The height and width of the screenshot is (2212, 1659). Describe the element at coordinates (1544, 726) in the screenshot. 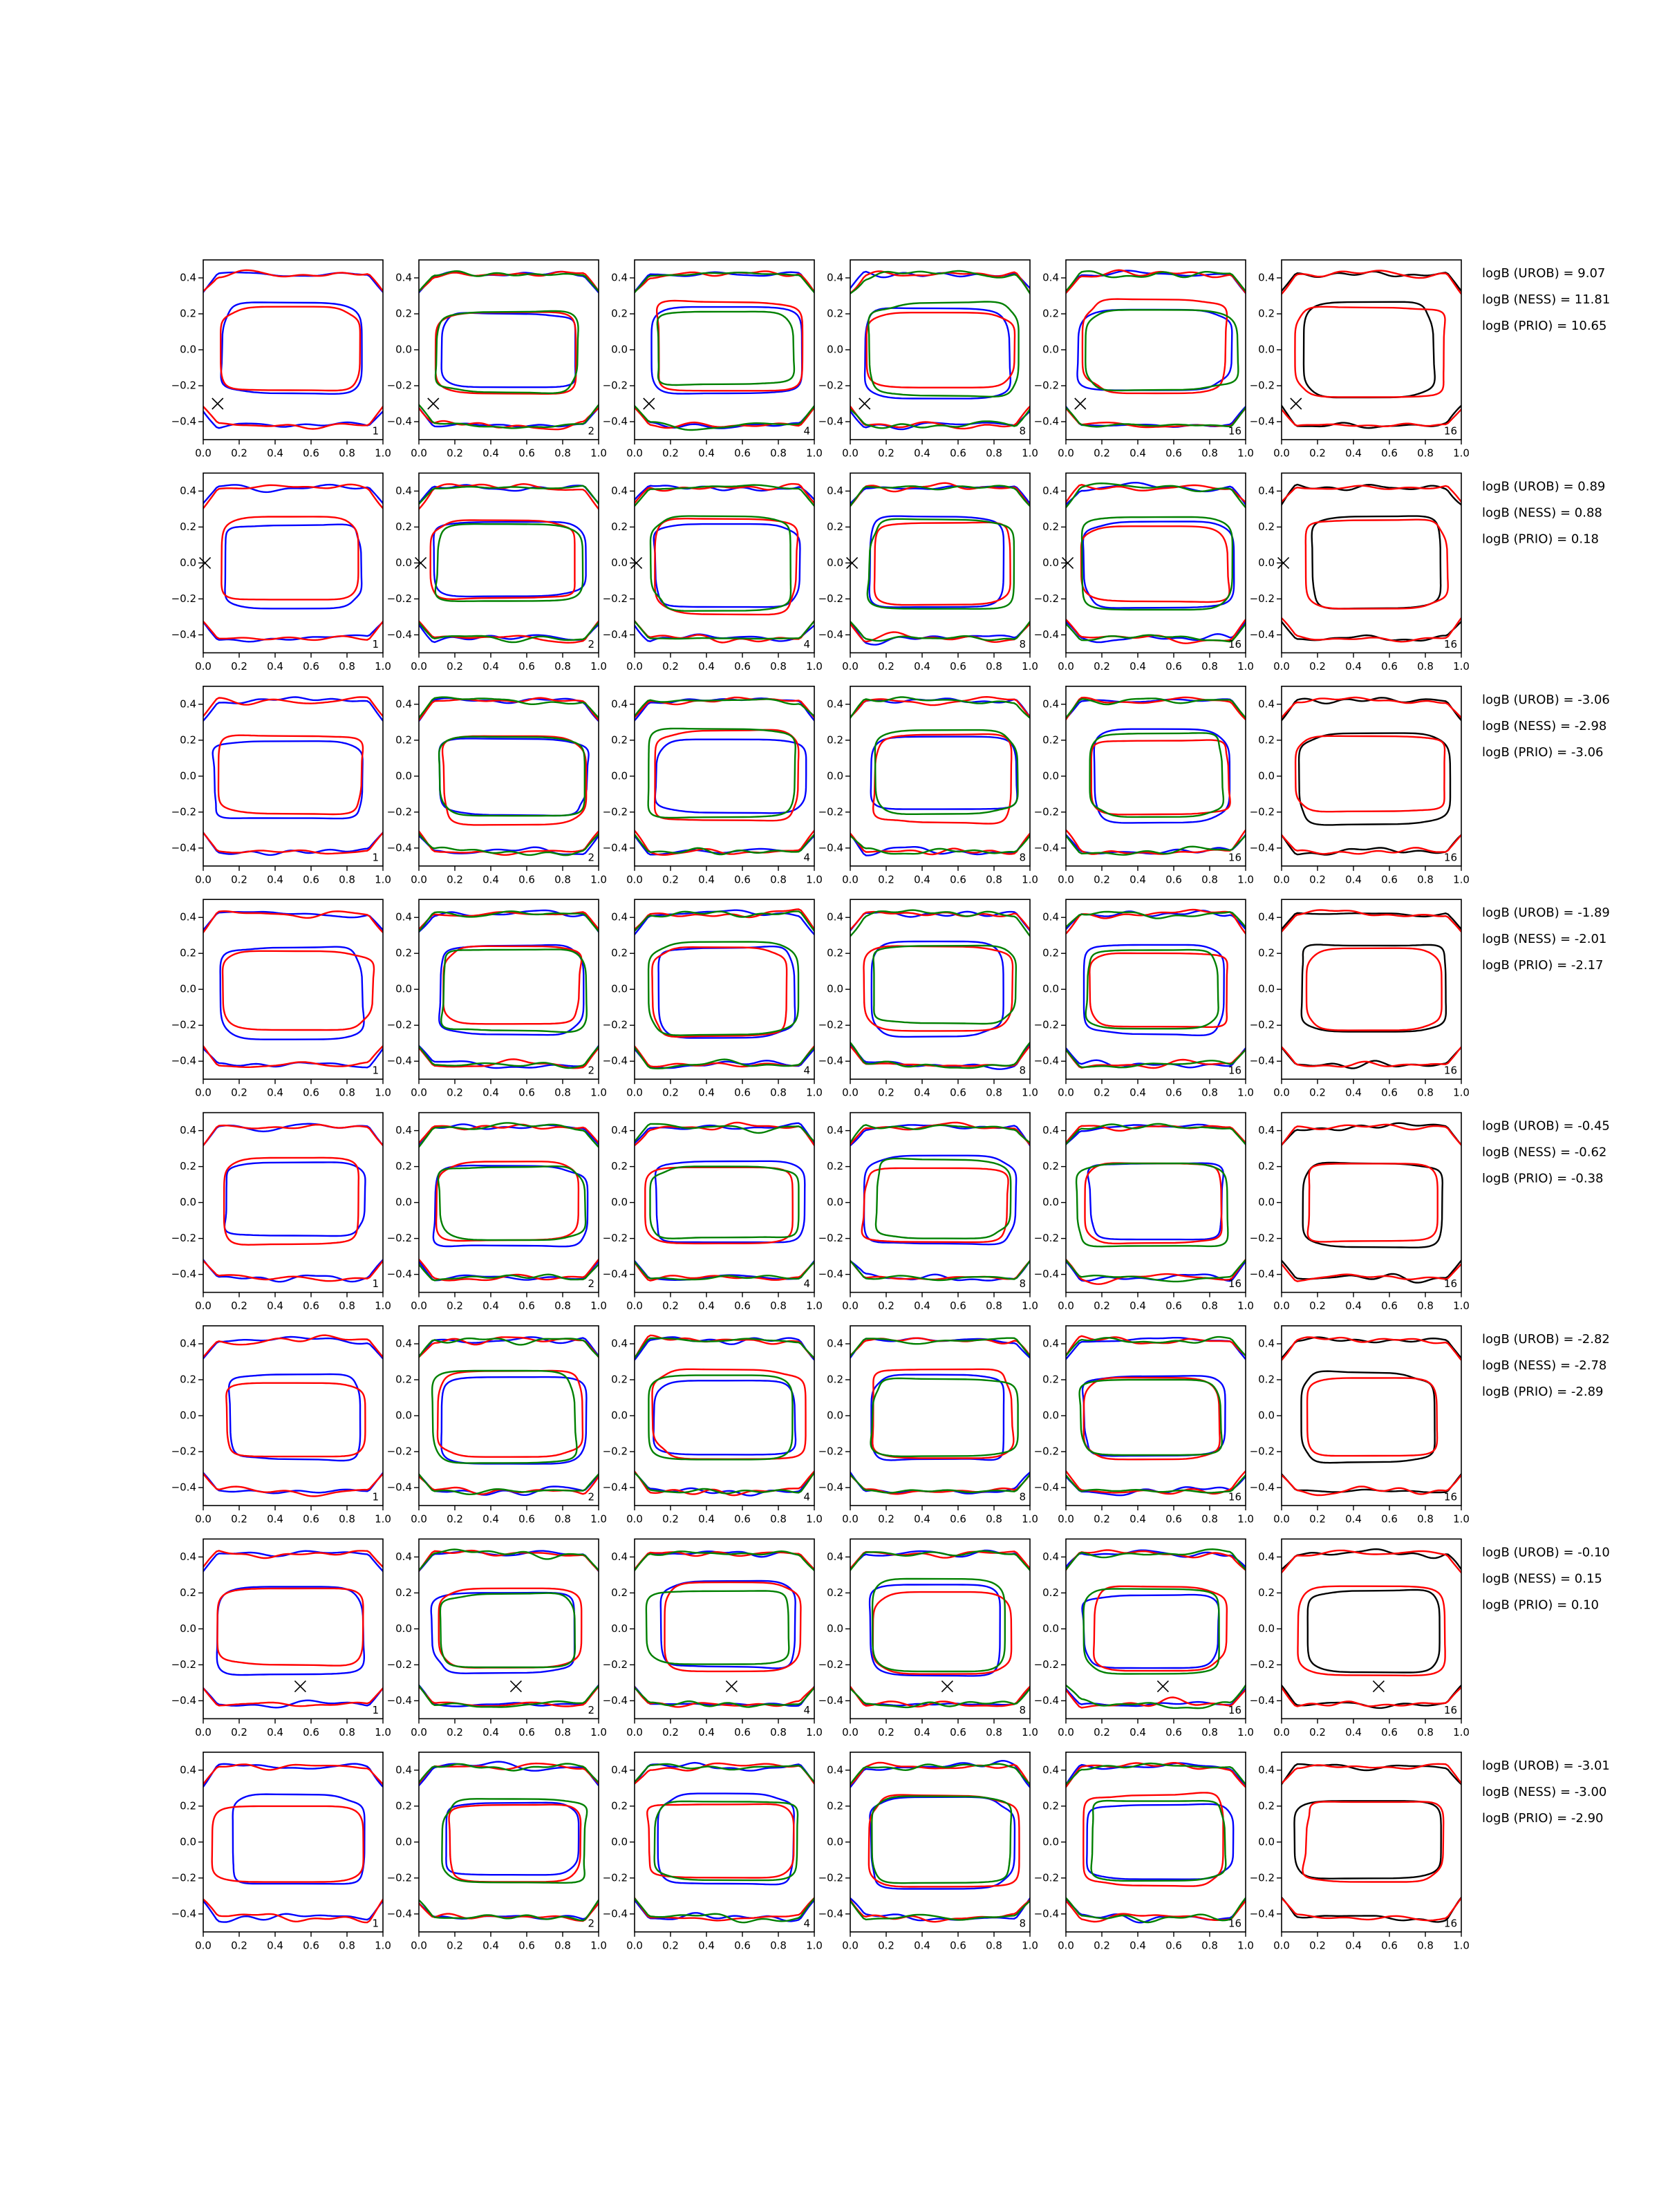

I see `annotation: logB (NESS) = -2.98` at that location.